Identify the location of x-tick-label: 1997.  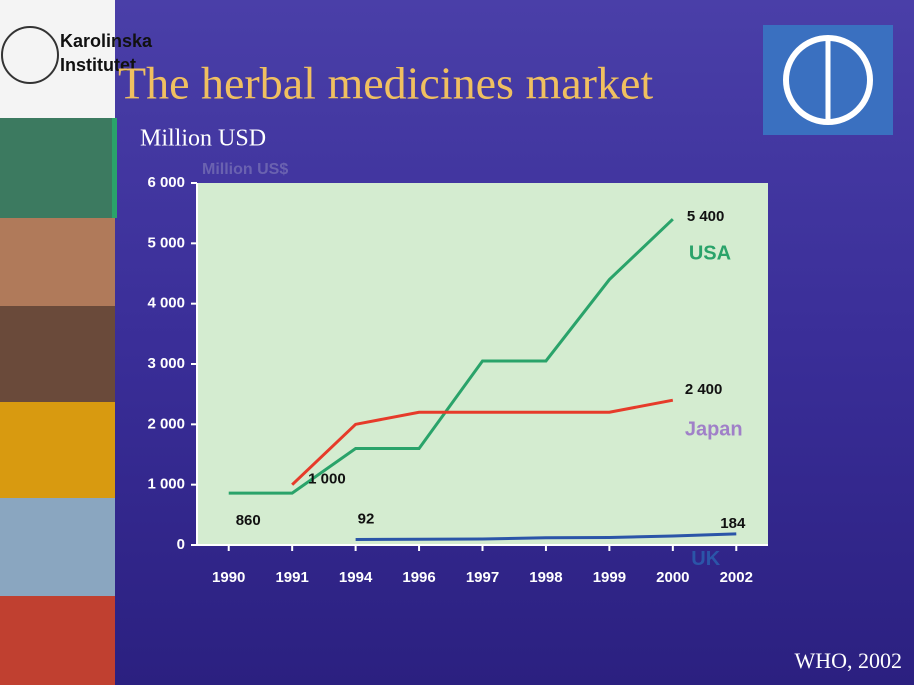
(482, 577).